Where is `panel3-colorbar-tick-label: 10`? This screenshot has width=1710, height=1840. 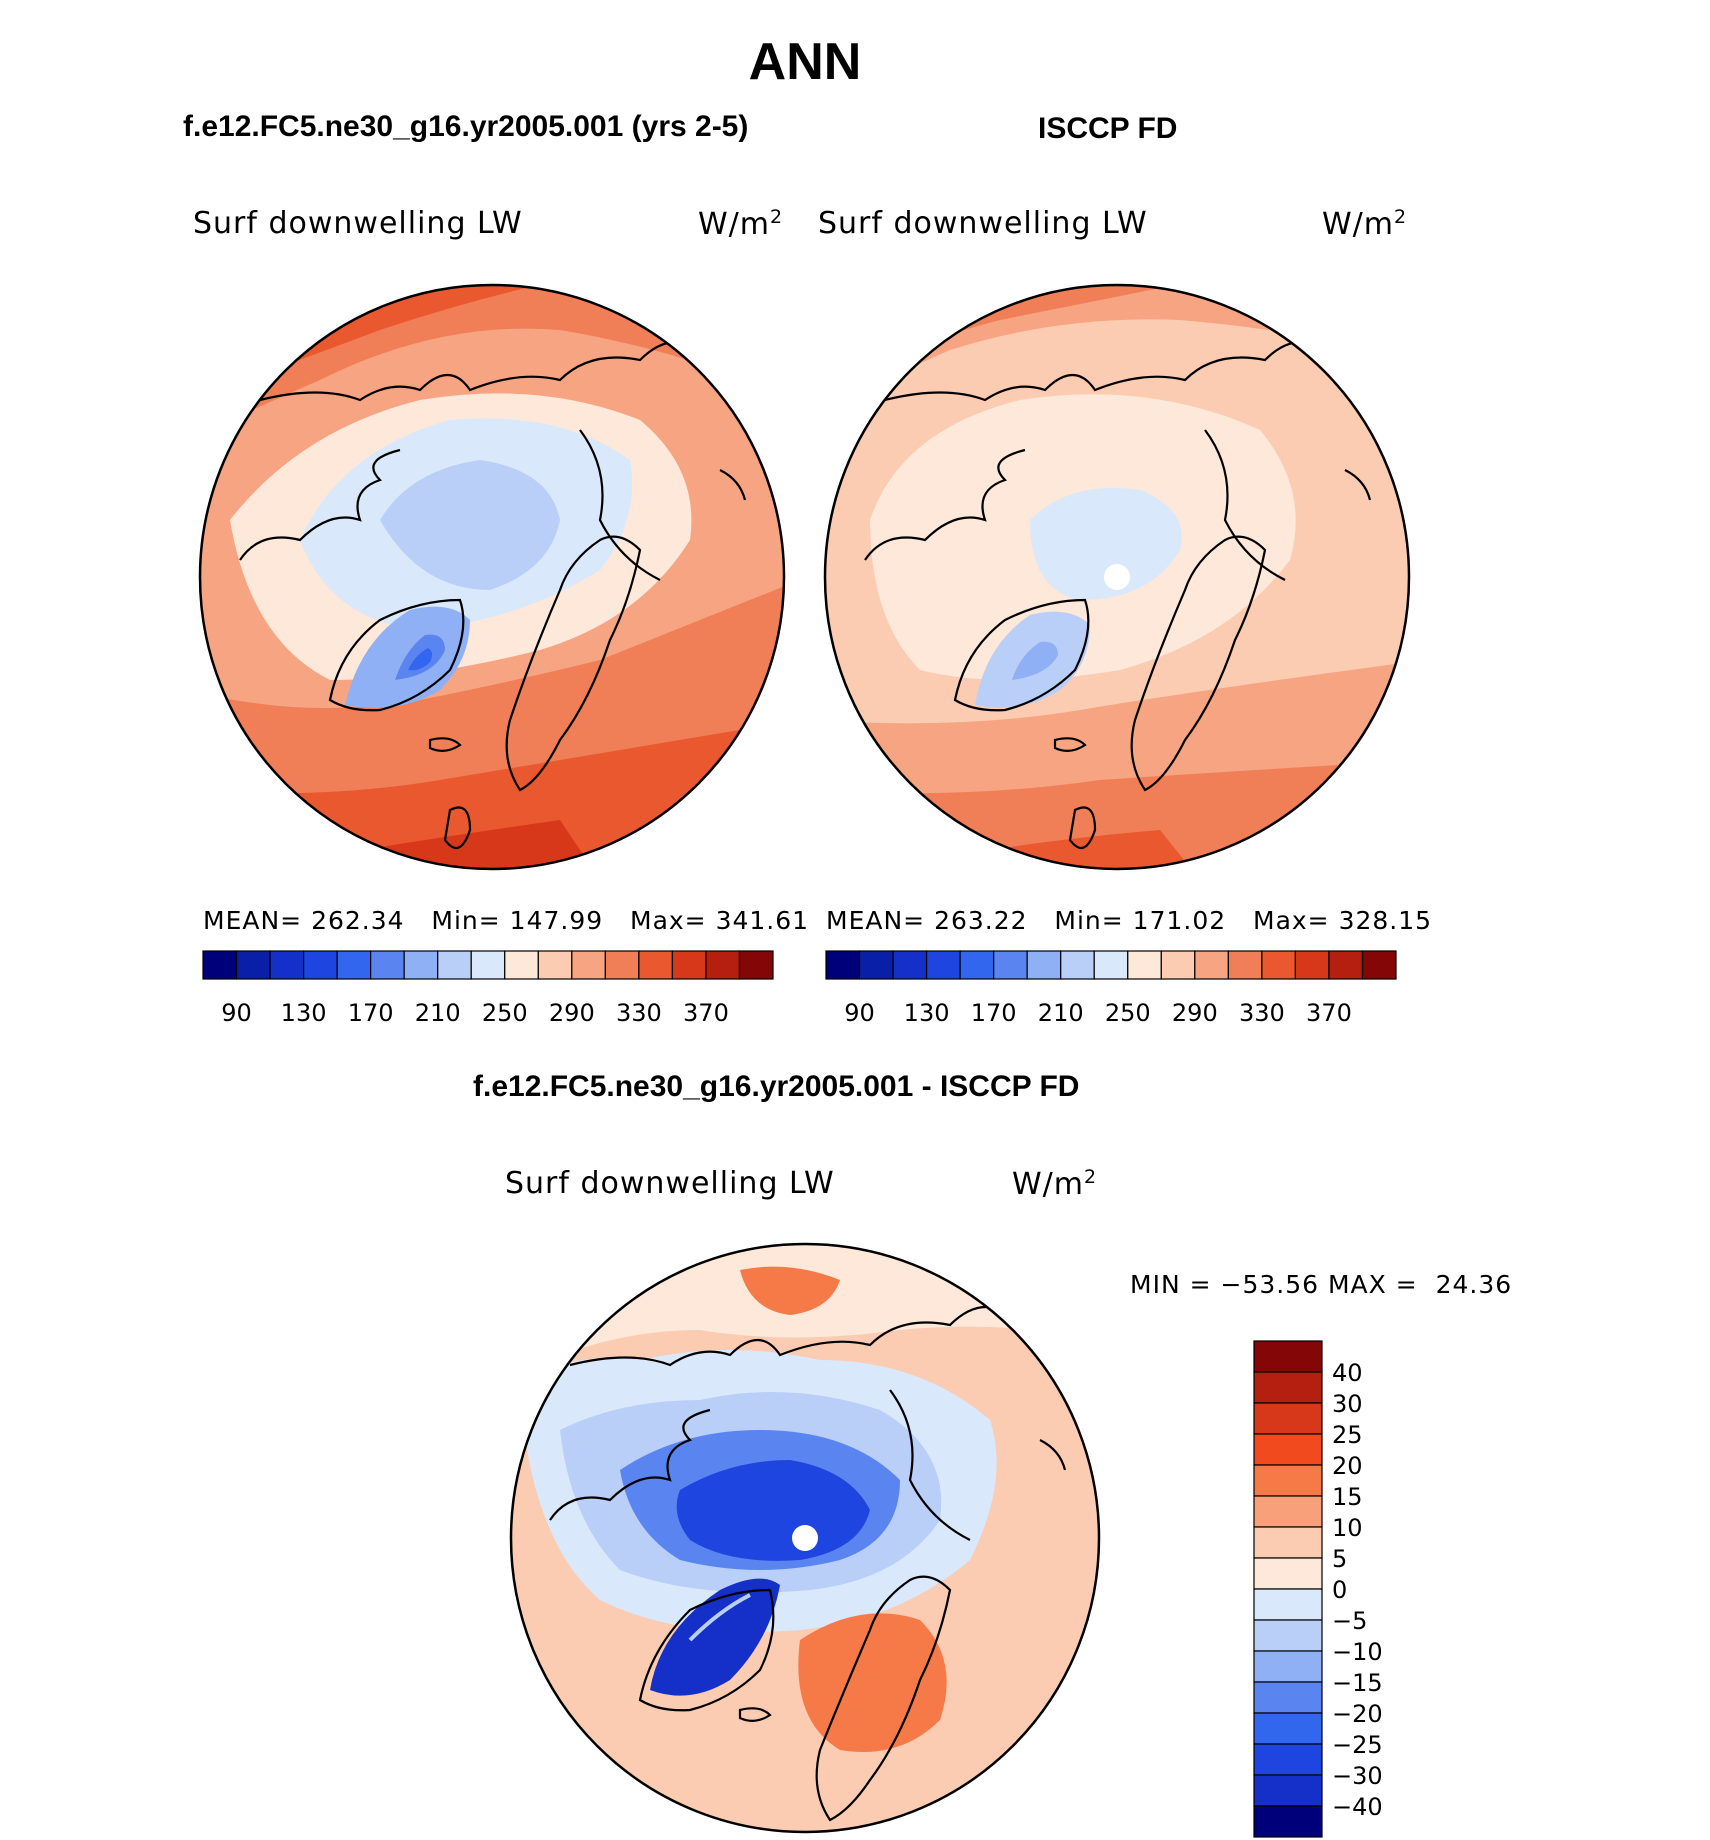
panel3-colorbar-tick-label: 10 is located at coordinates (1347, 1528).